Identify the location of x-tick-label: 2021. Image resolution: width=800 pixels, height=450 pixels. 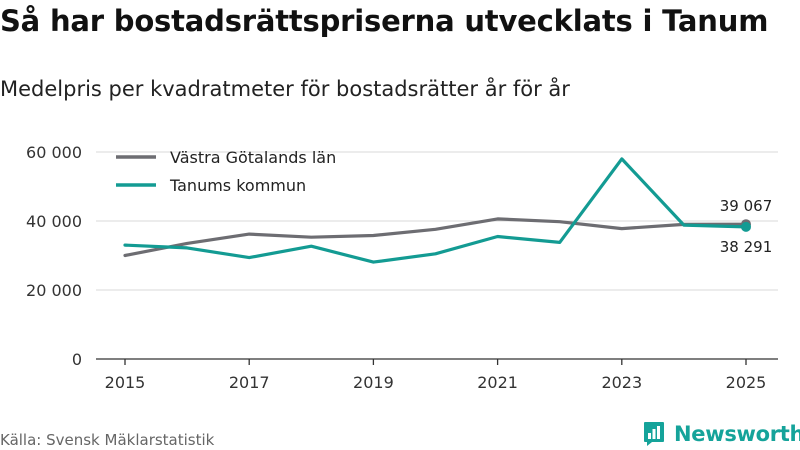
(497, 382).